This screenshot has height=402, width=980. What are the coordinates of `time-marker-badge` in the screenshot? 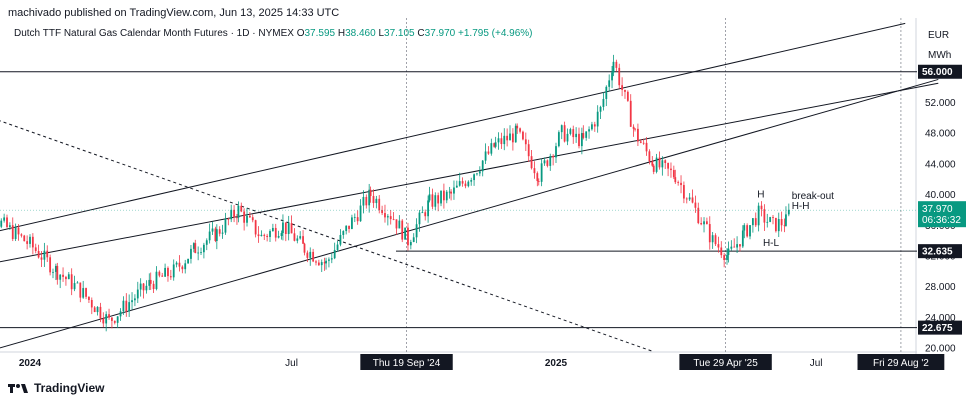 It's located at (406, 362).